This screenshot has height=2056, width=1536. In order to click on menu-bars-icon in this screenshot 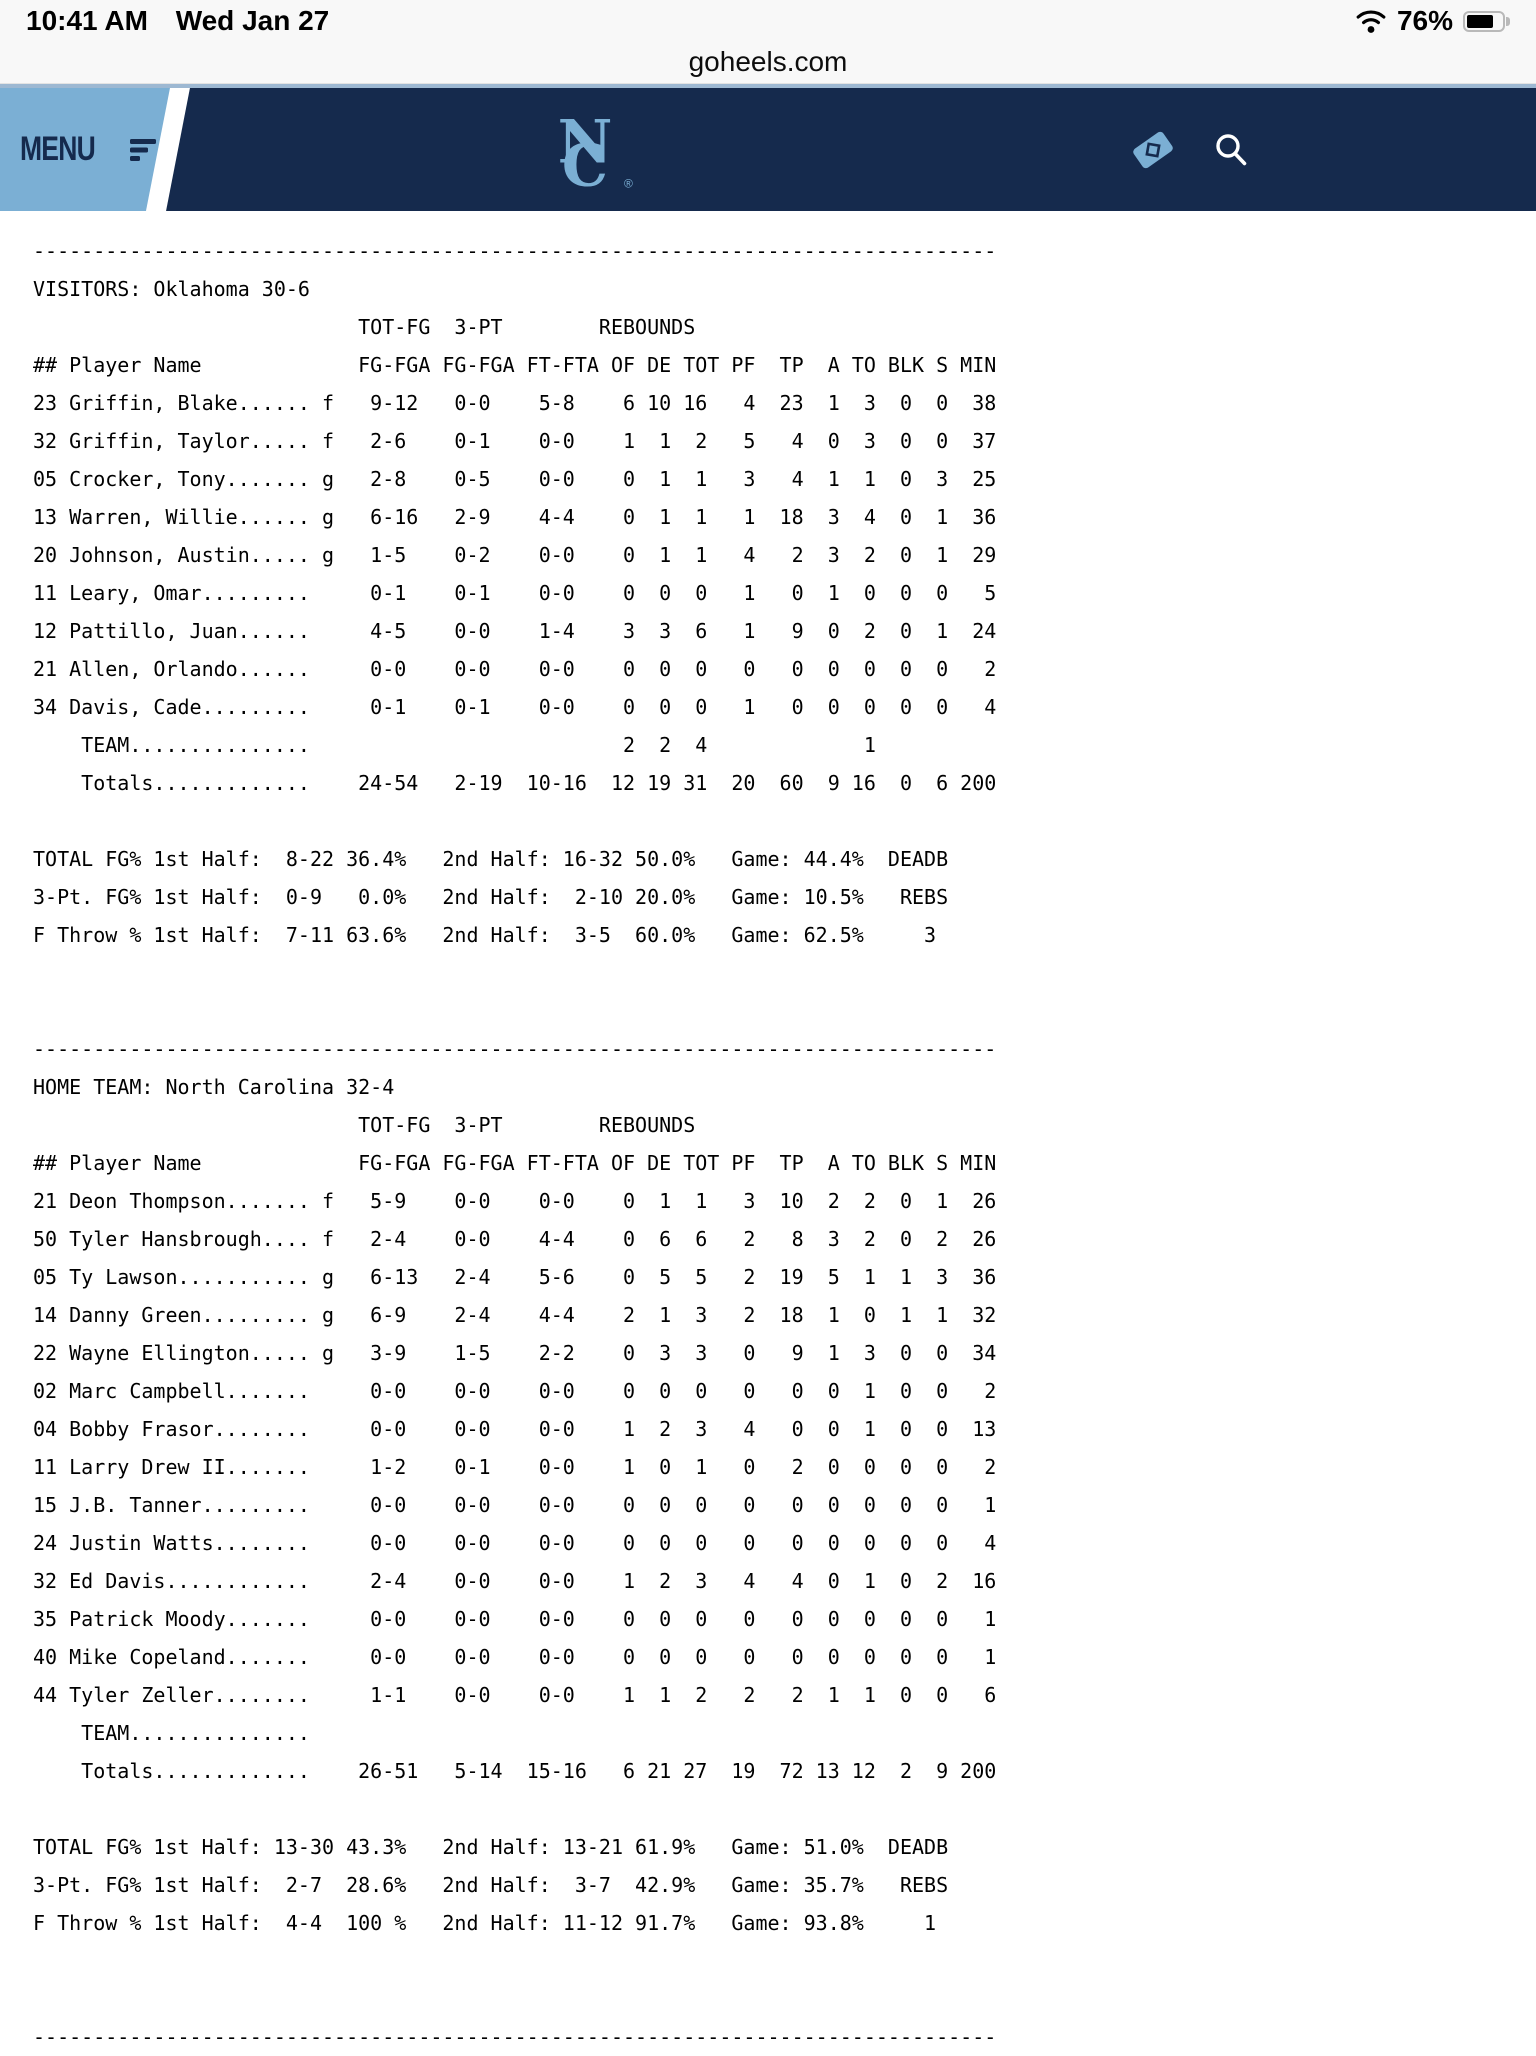, I will do `click(143, 149)`.